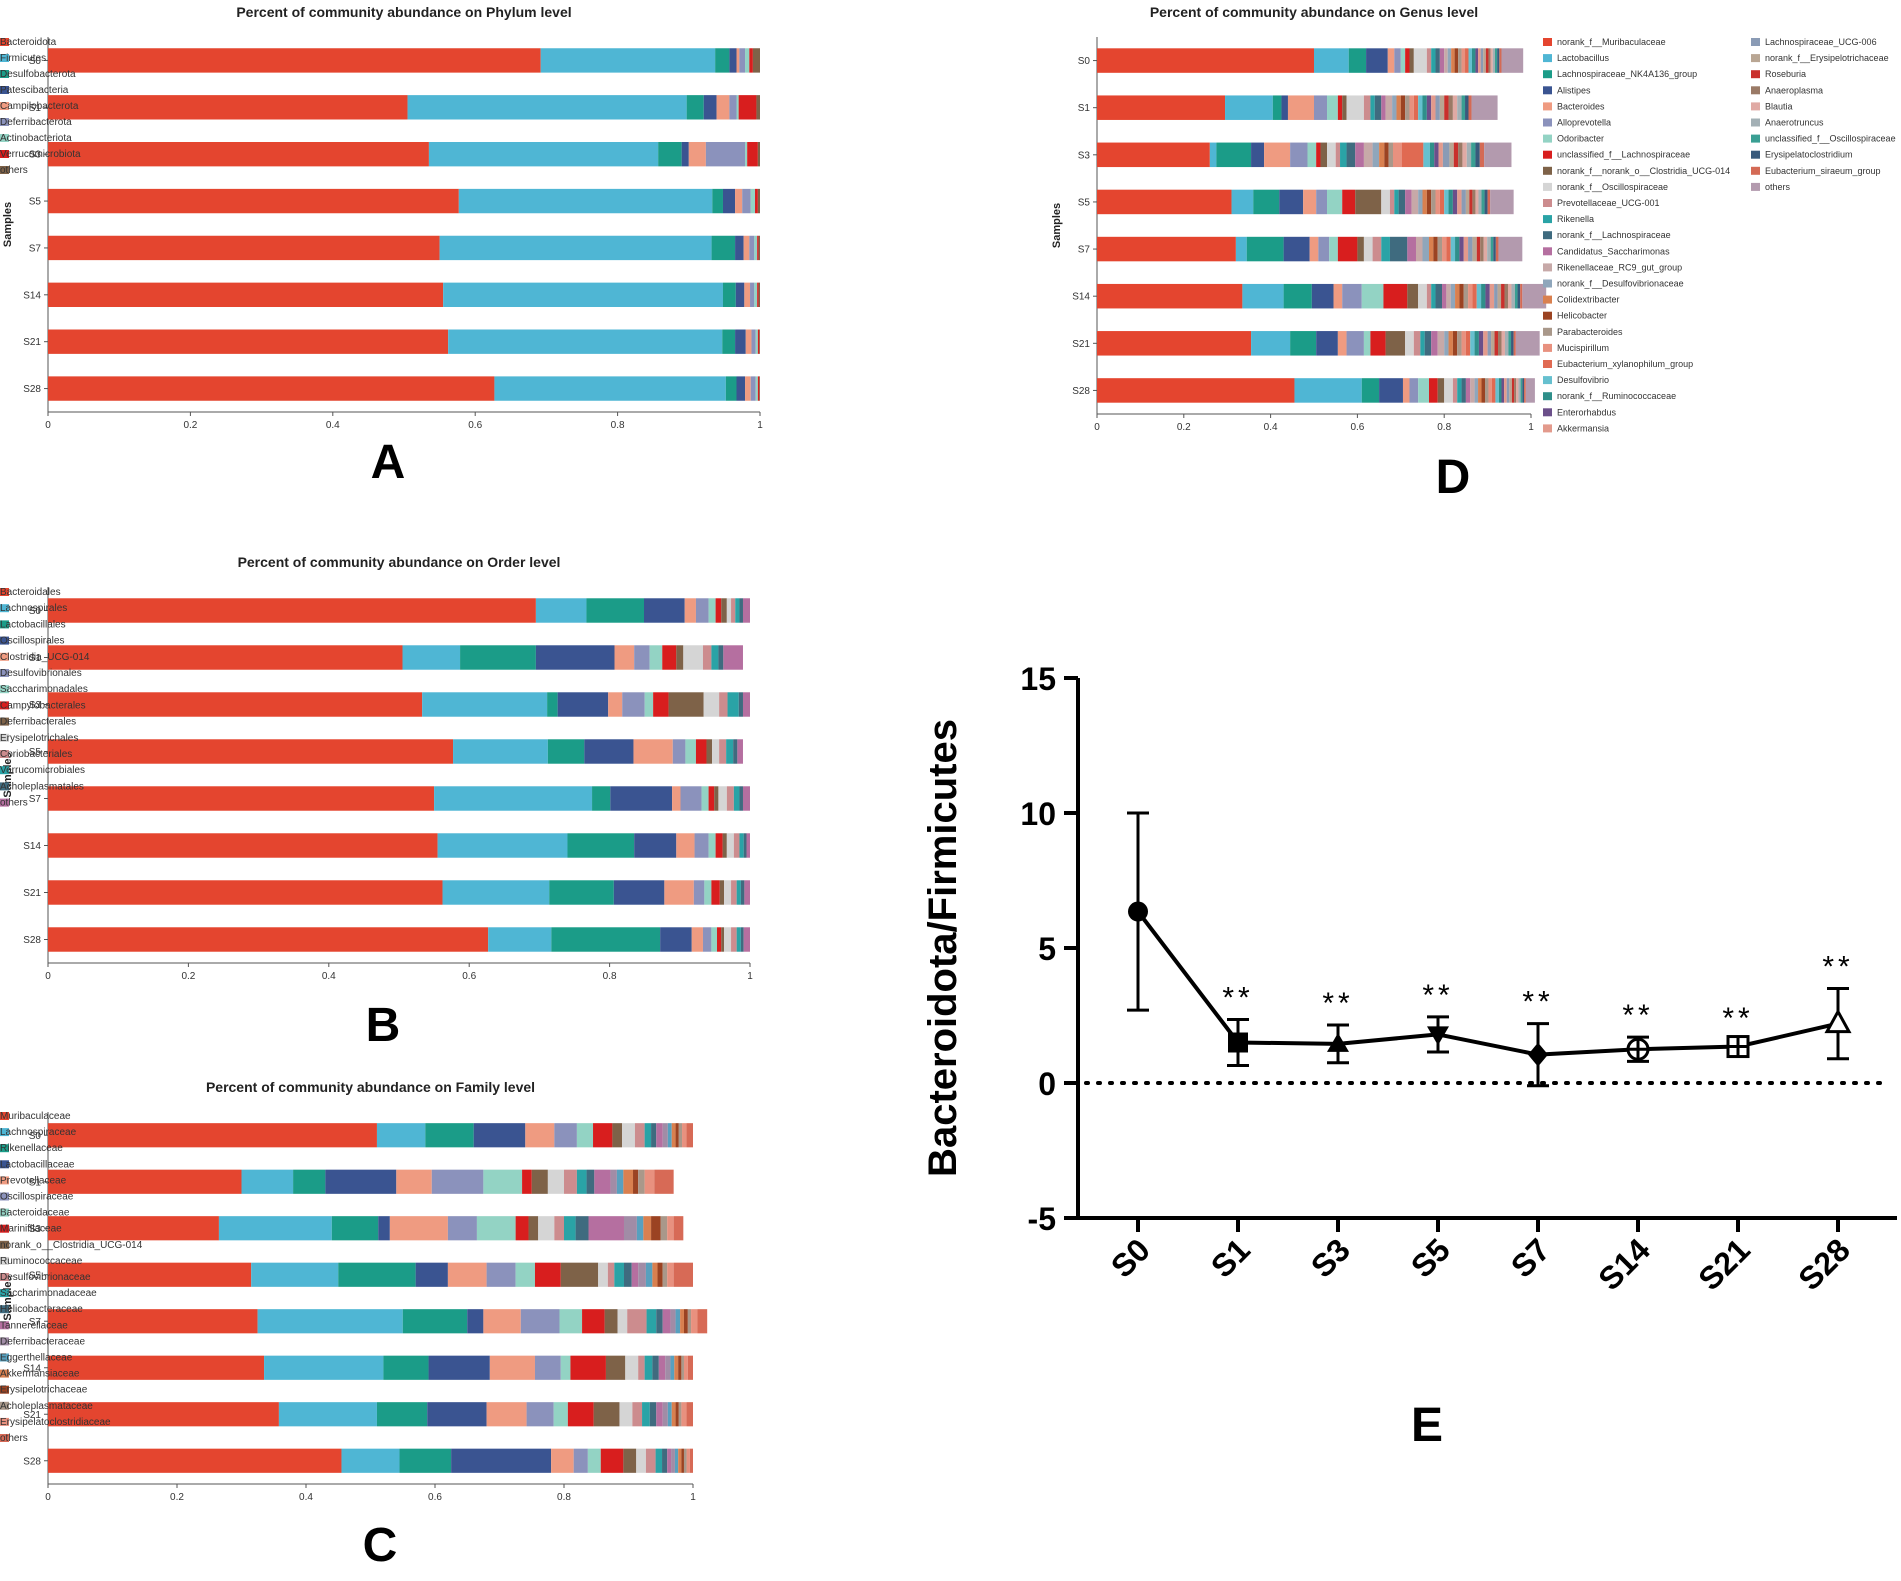  Describe the element at coordinates (55, 1422) in the screenshot. I see `legend-label: Erysipelatoclostridiaceae` at that location.